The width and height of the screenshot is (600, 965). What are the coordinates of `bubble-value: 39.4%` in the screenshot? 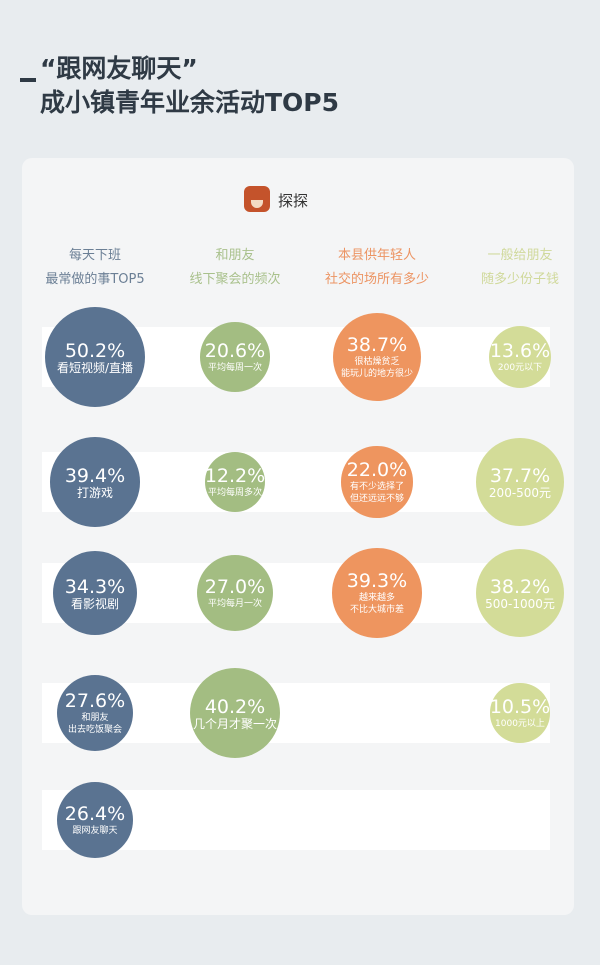 It's located at (95, 475).